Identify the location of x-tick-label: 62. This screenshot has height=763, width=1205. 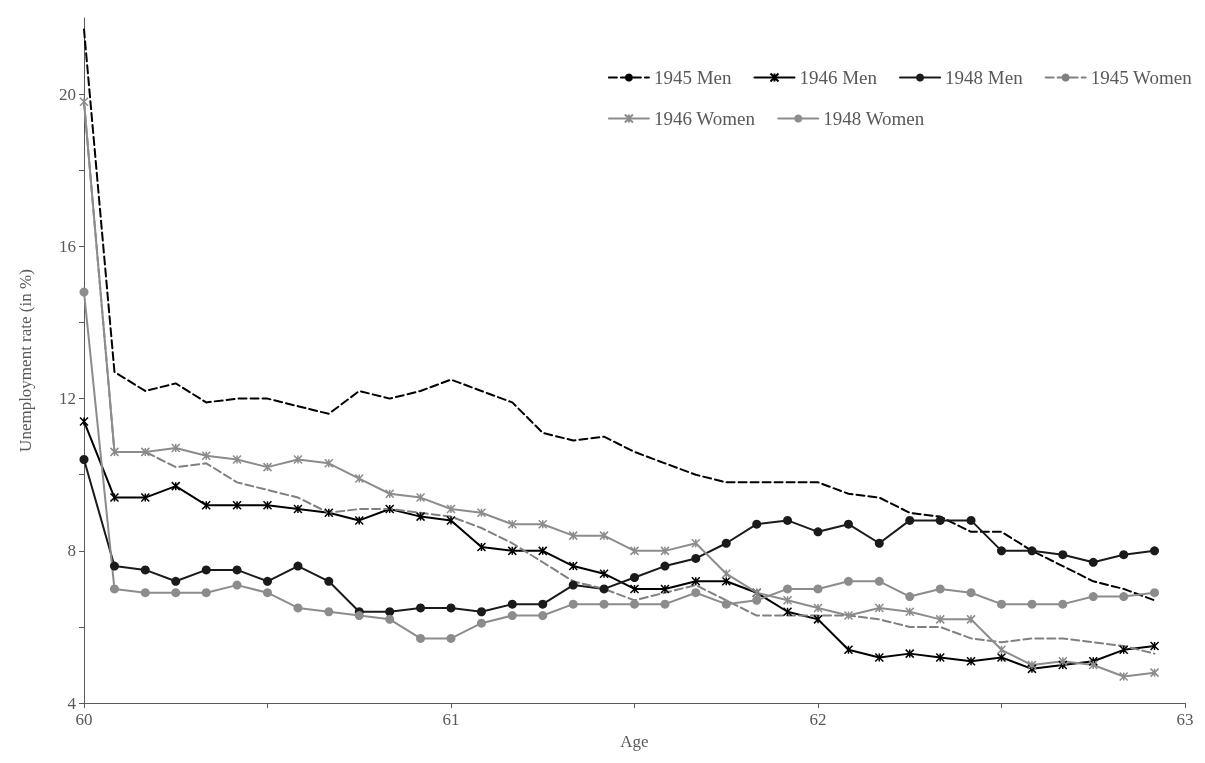
(818, 720).